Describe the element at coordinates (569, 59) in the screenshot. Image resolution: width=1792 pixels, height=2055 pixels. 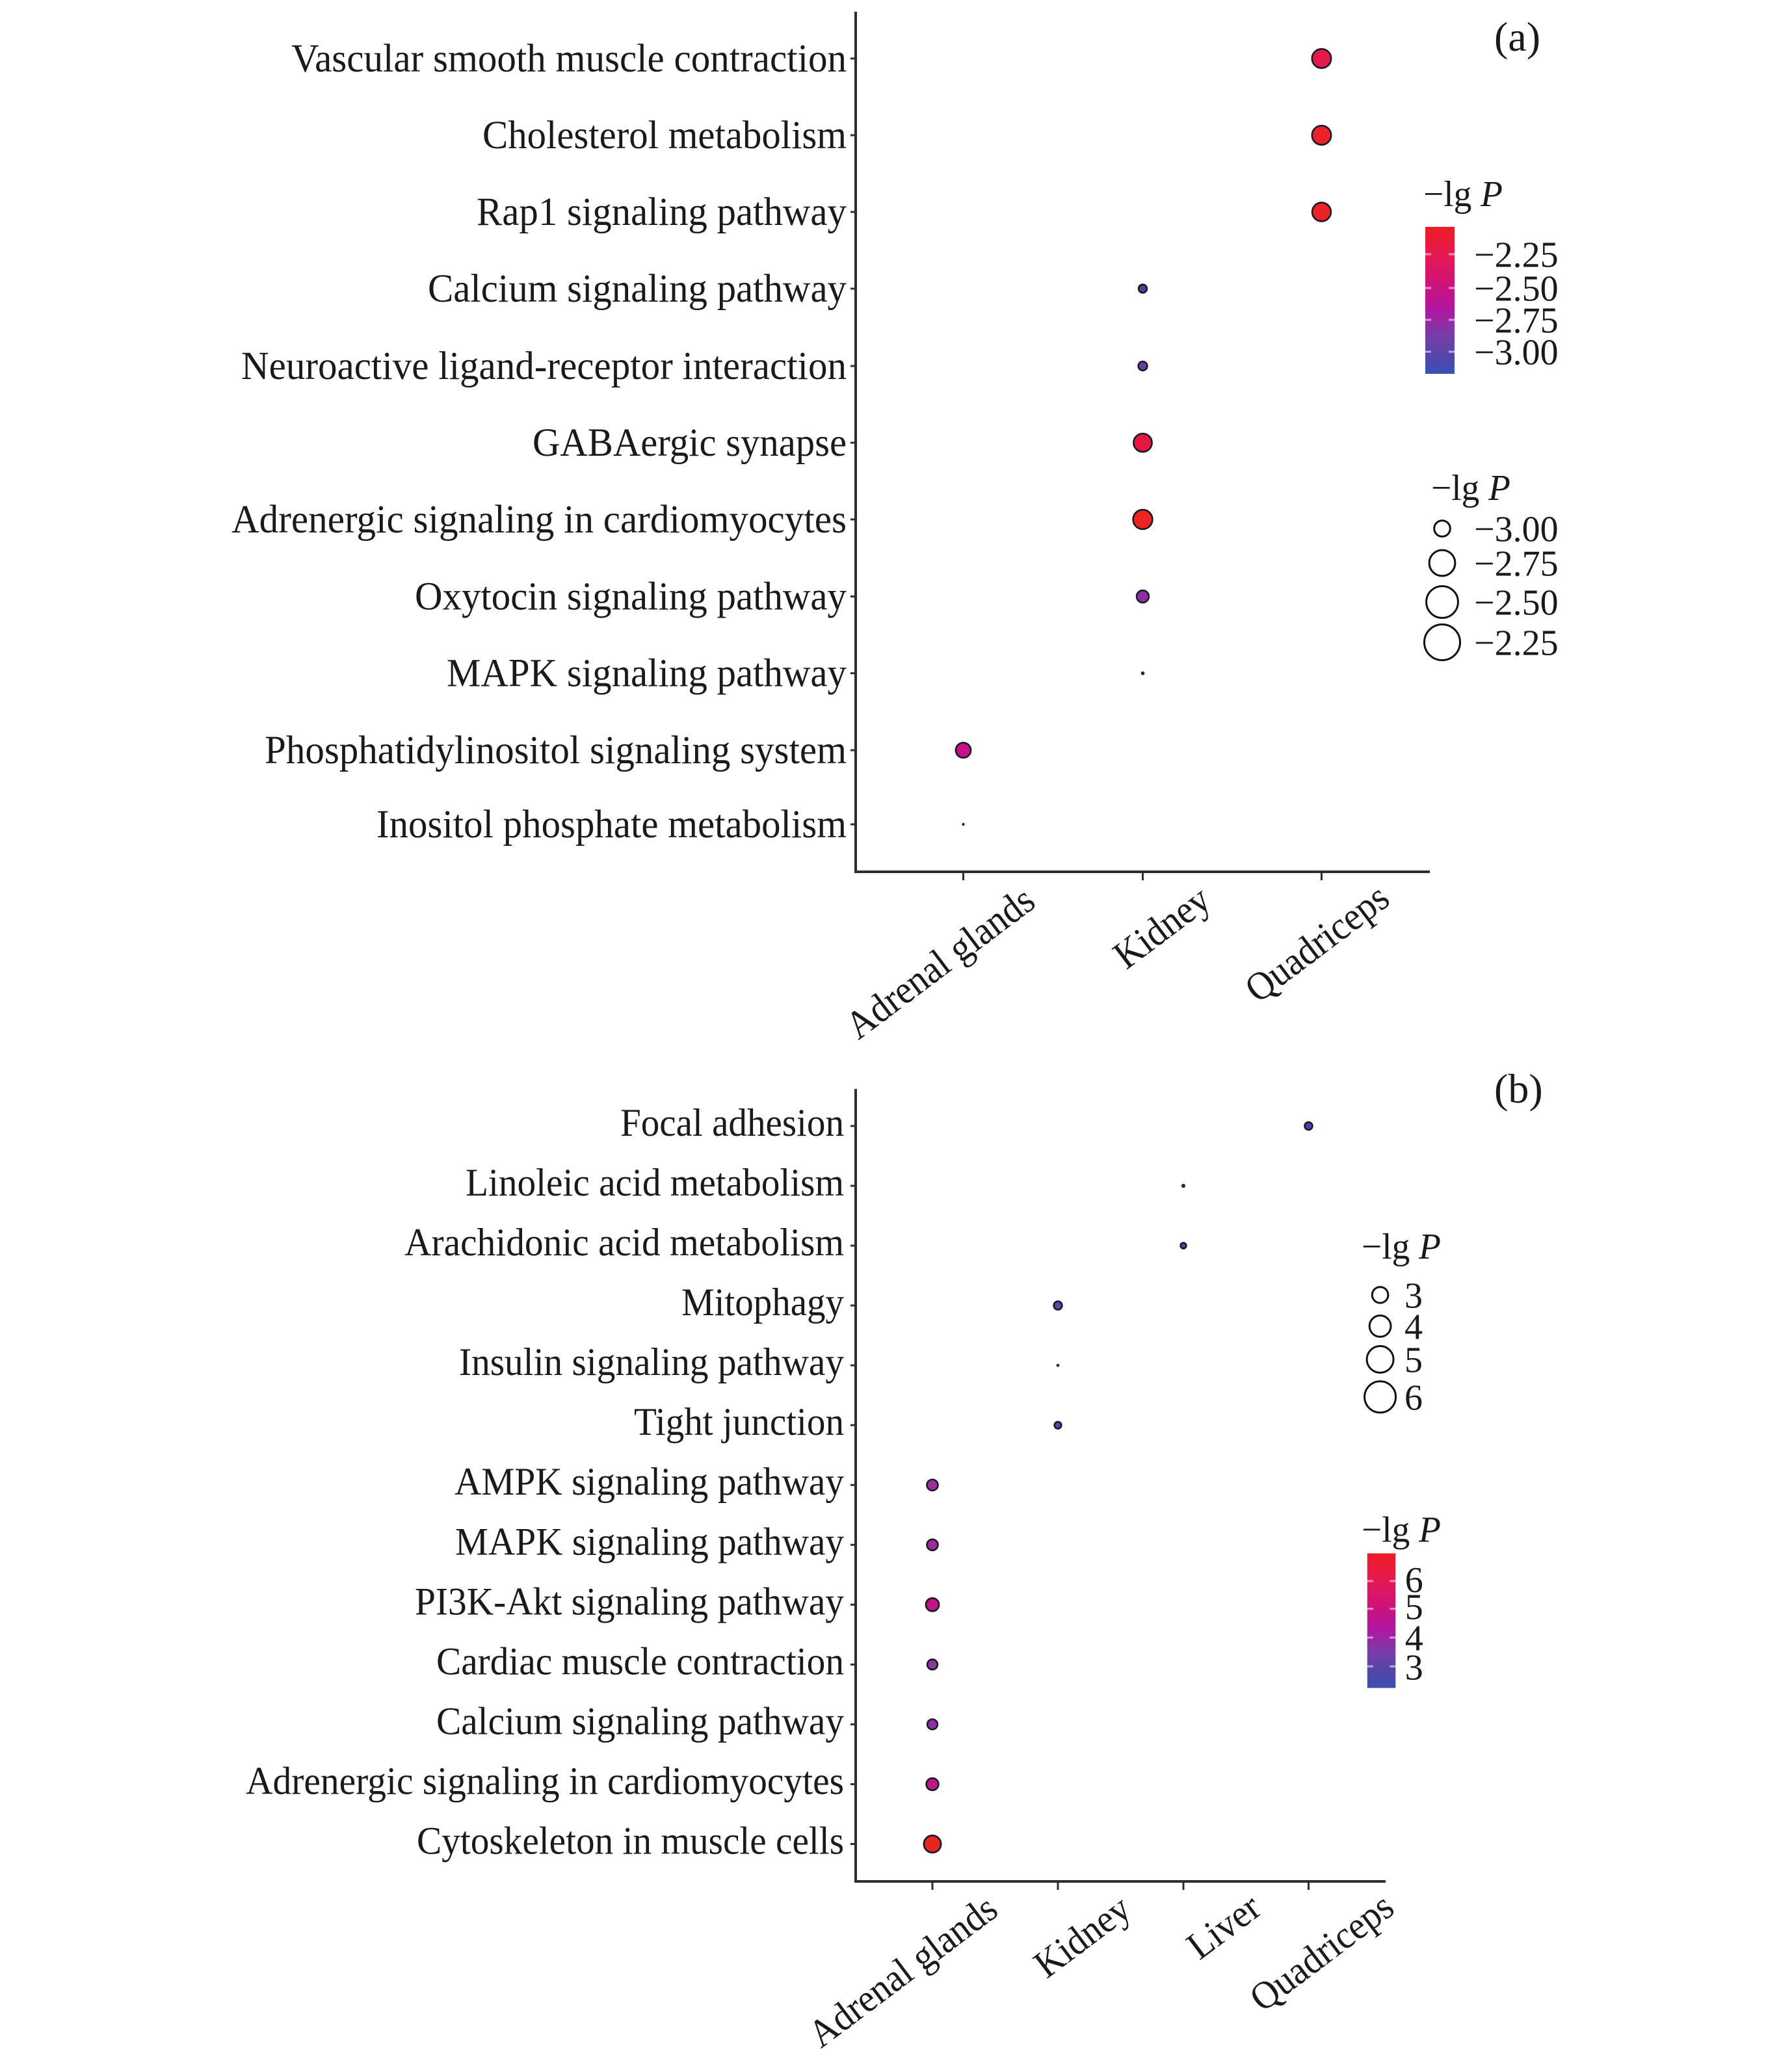
I see `svg-text:Vascular smooth muscle contrac: Vascular smooth muscle contraction` at that location.